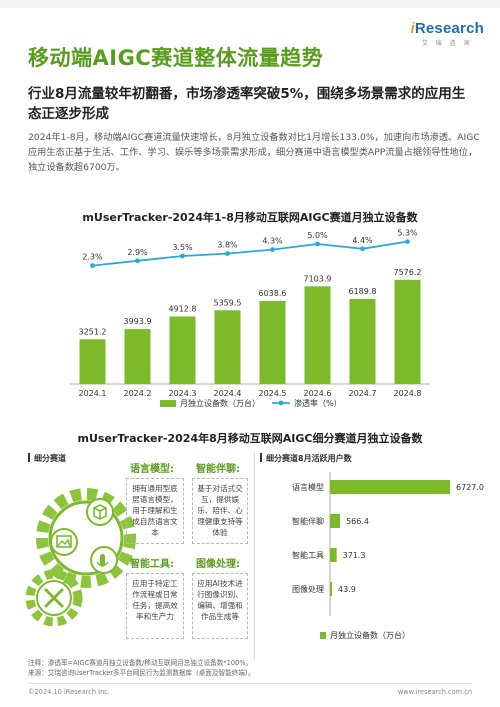 This screenshot has height=707, width=500. Describe the element at coordinates (362, 240) in the screenshot. I see `penetration-label: 4.4%` at that location.